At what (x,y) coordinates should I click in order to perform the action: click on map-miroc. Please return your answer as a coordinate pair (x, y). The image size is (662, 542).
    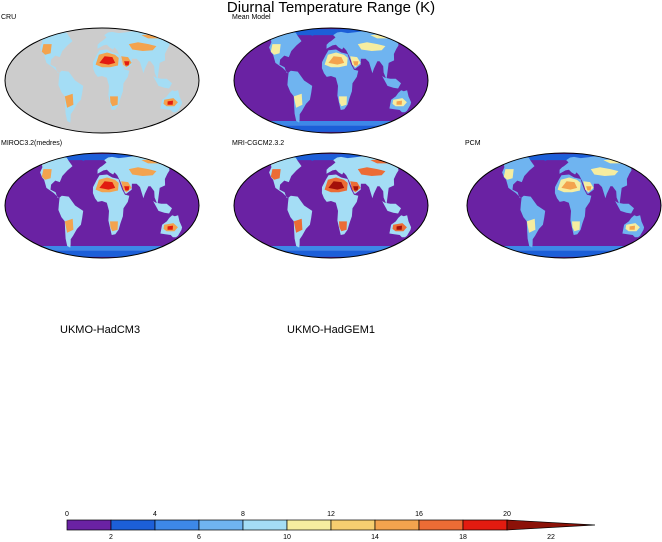
    Looking at the image, I should click on (102, 205).